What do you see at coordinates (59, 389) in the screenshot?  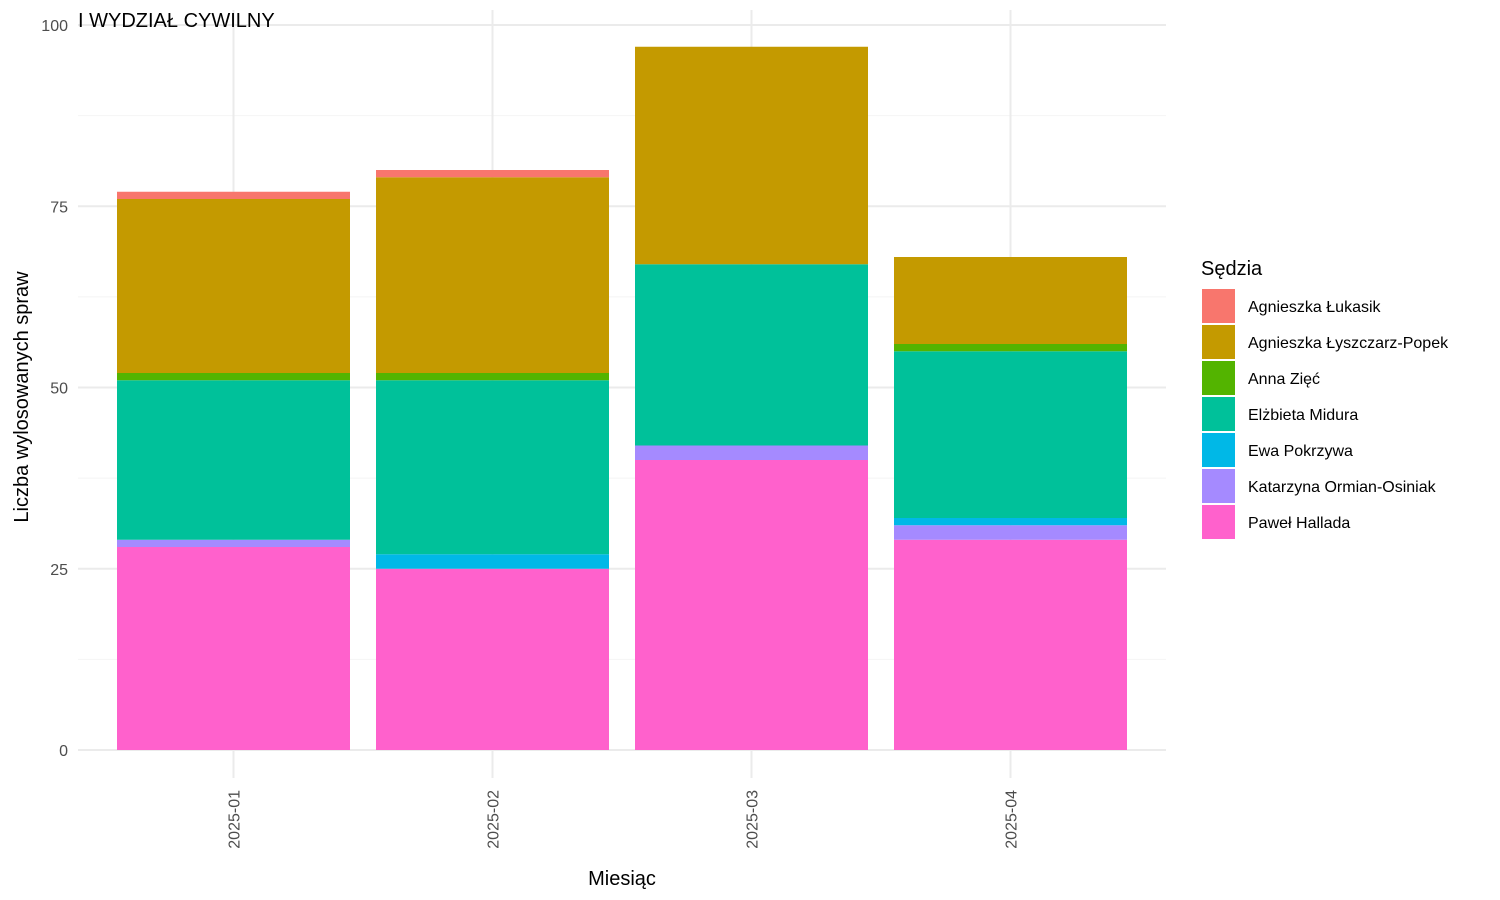 I see `y-tick-label: 50` at bounding box center [59, 389].